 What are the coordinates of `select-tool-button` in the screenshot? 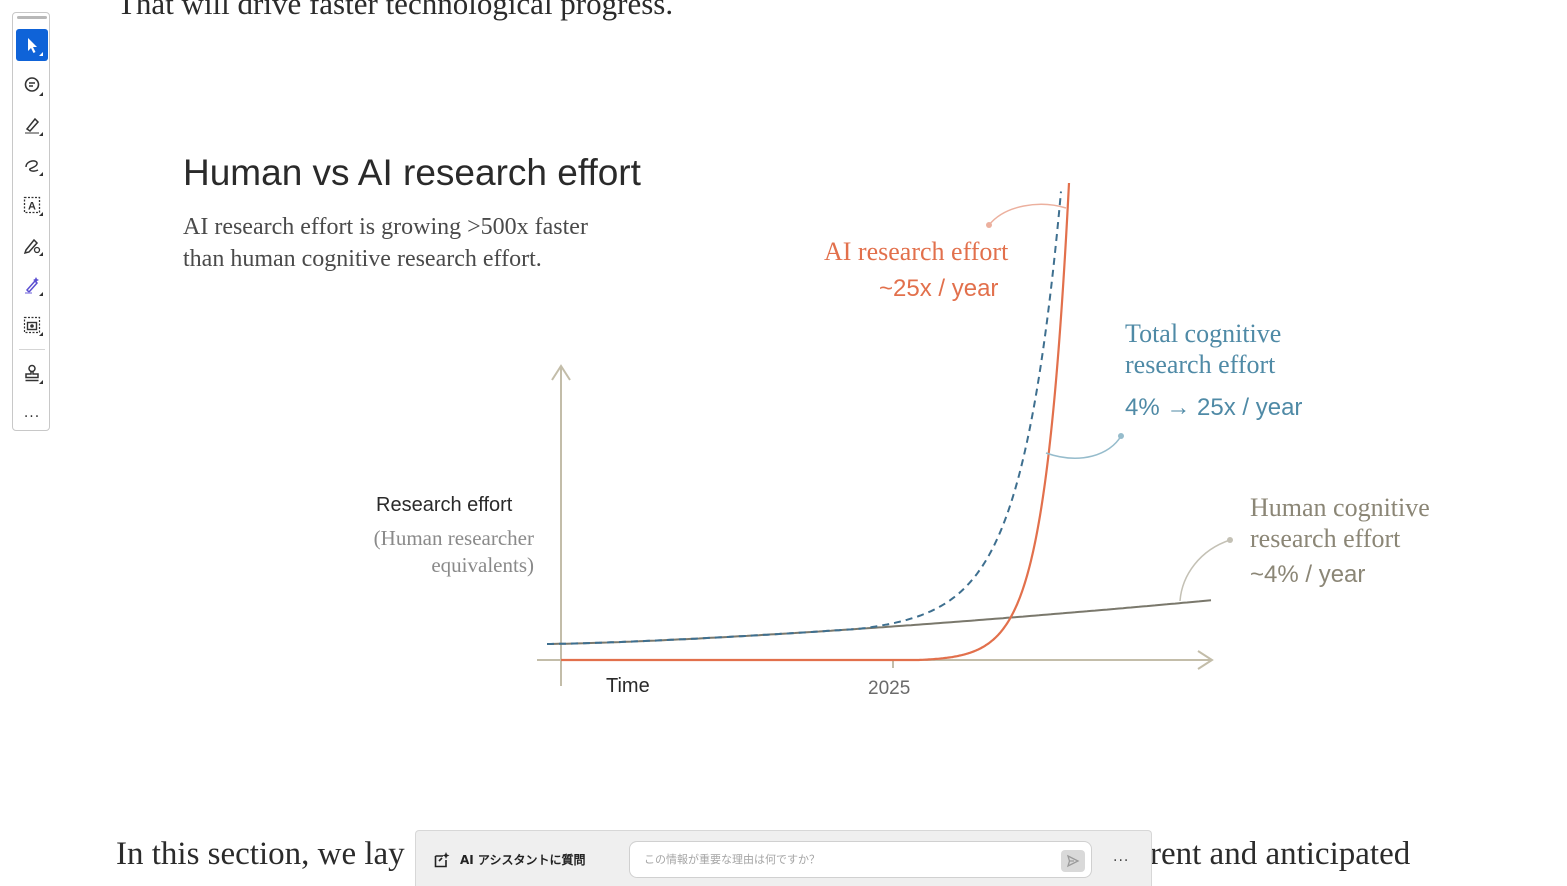 It's located at (32, 45).